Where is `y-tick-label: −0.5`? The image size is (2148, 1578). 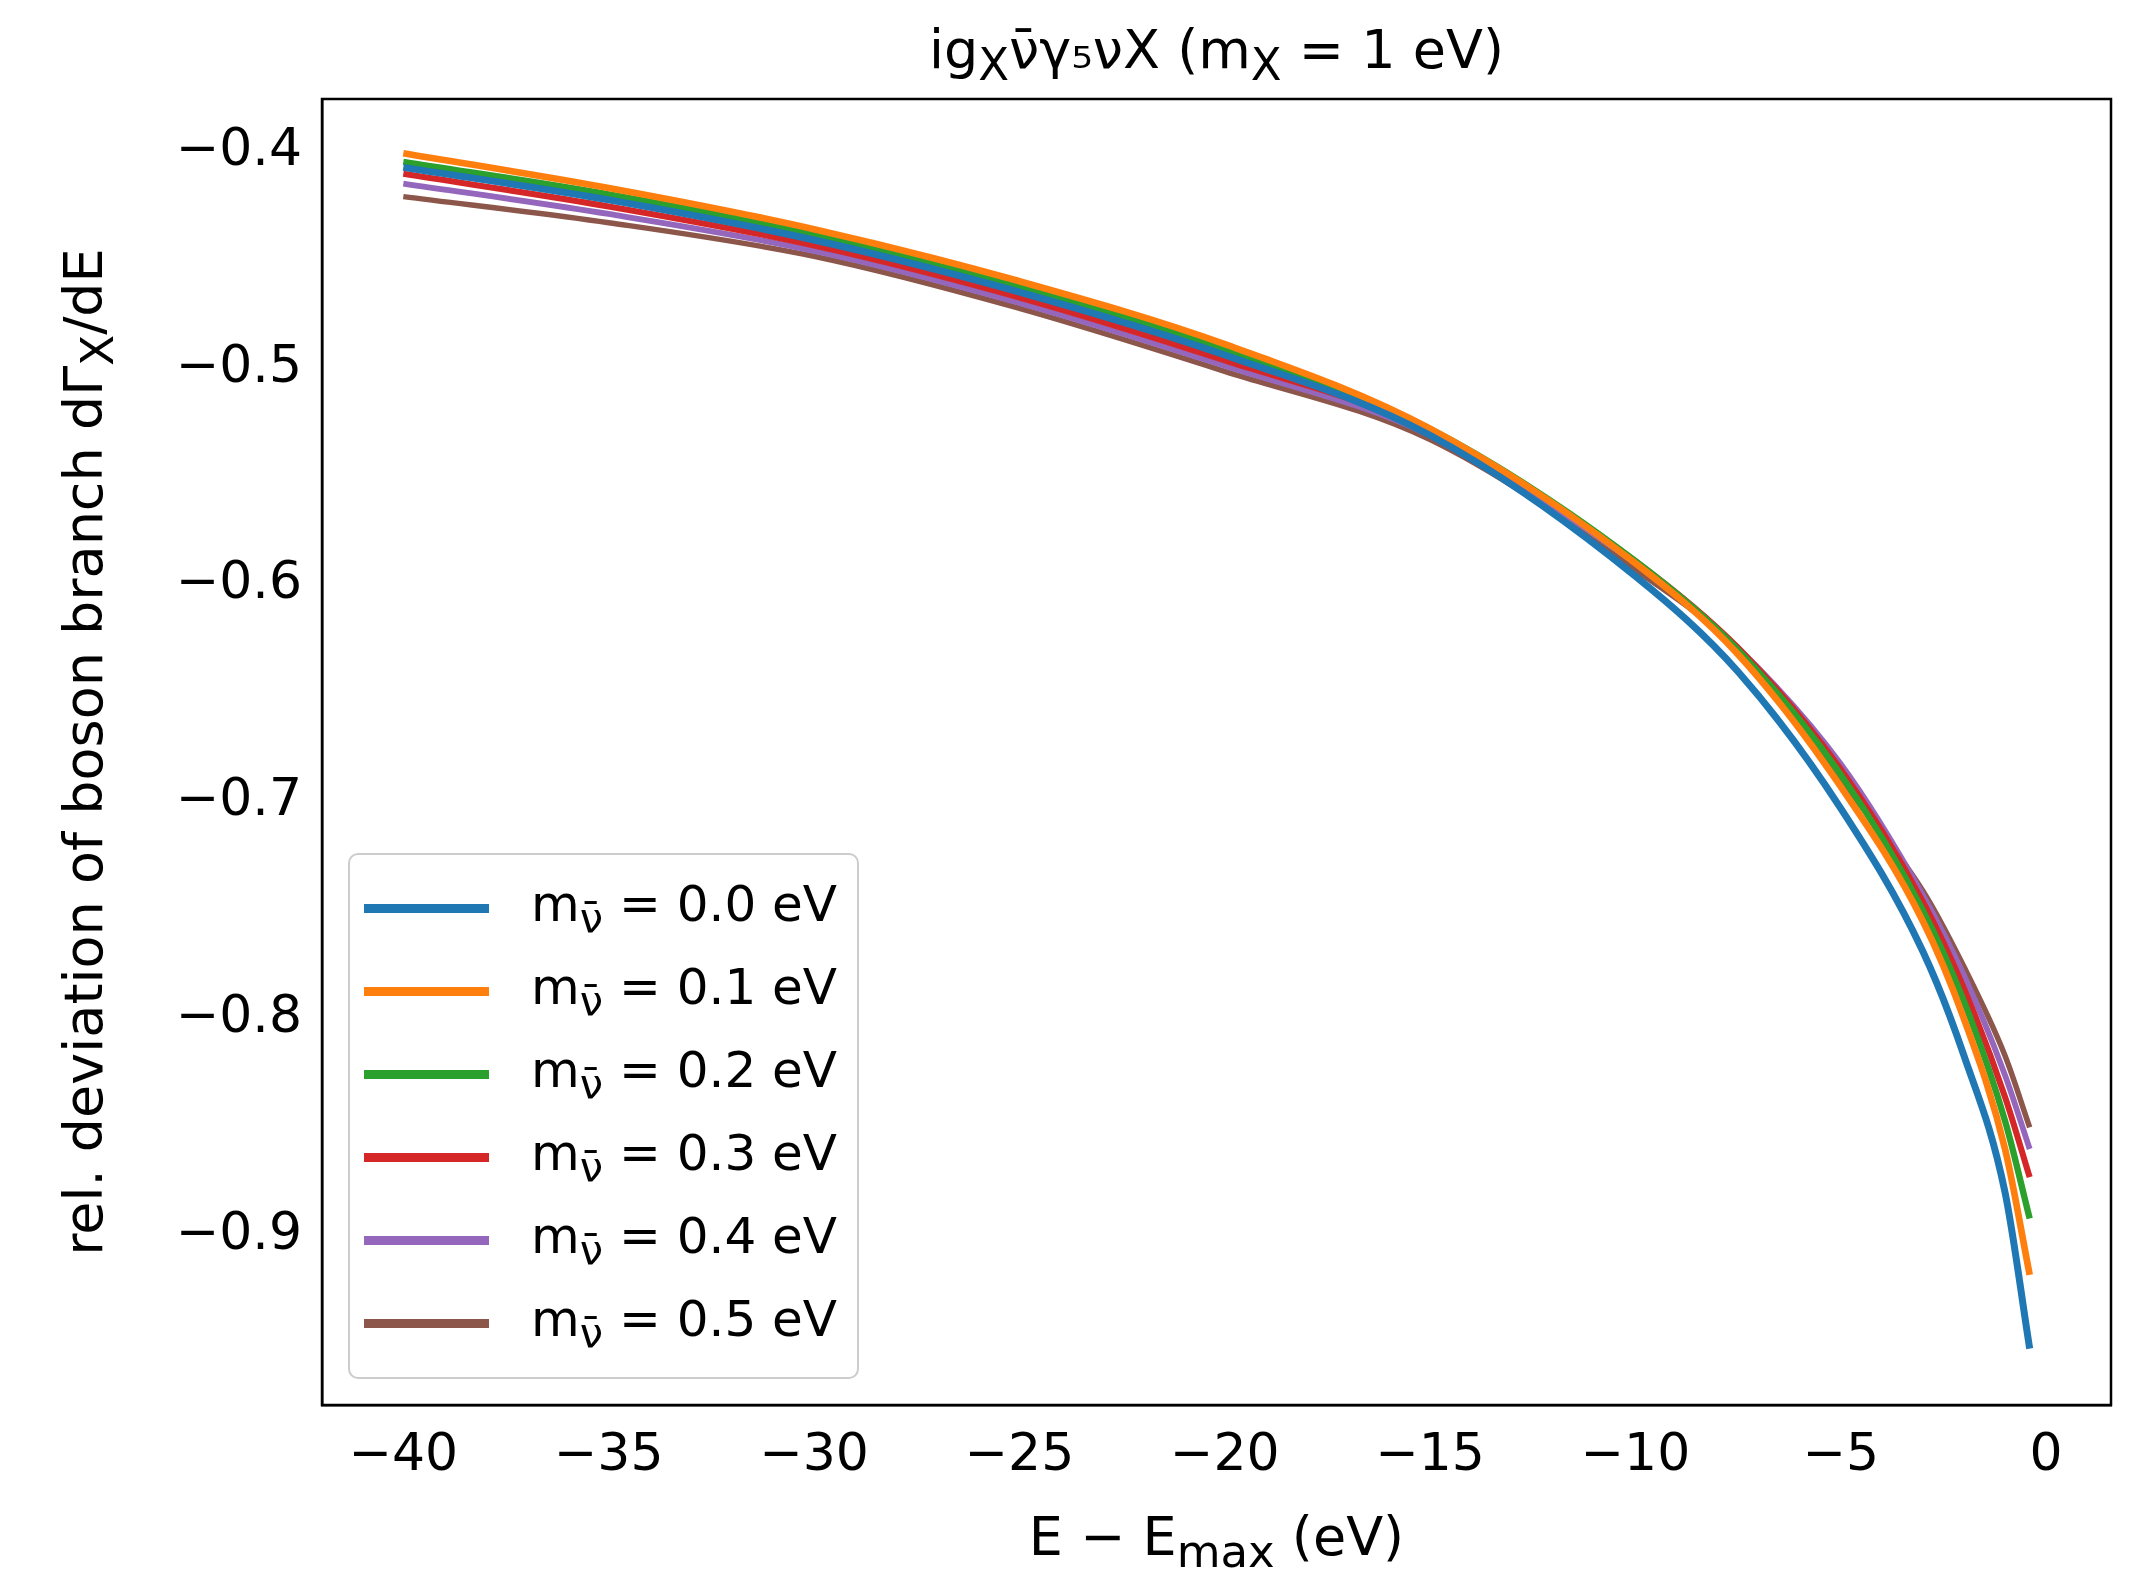
y-tick-label: −0.5 is located at coordinates (238, 363).